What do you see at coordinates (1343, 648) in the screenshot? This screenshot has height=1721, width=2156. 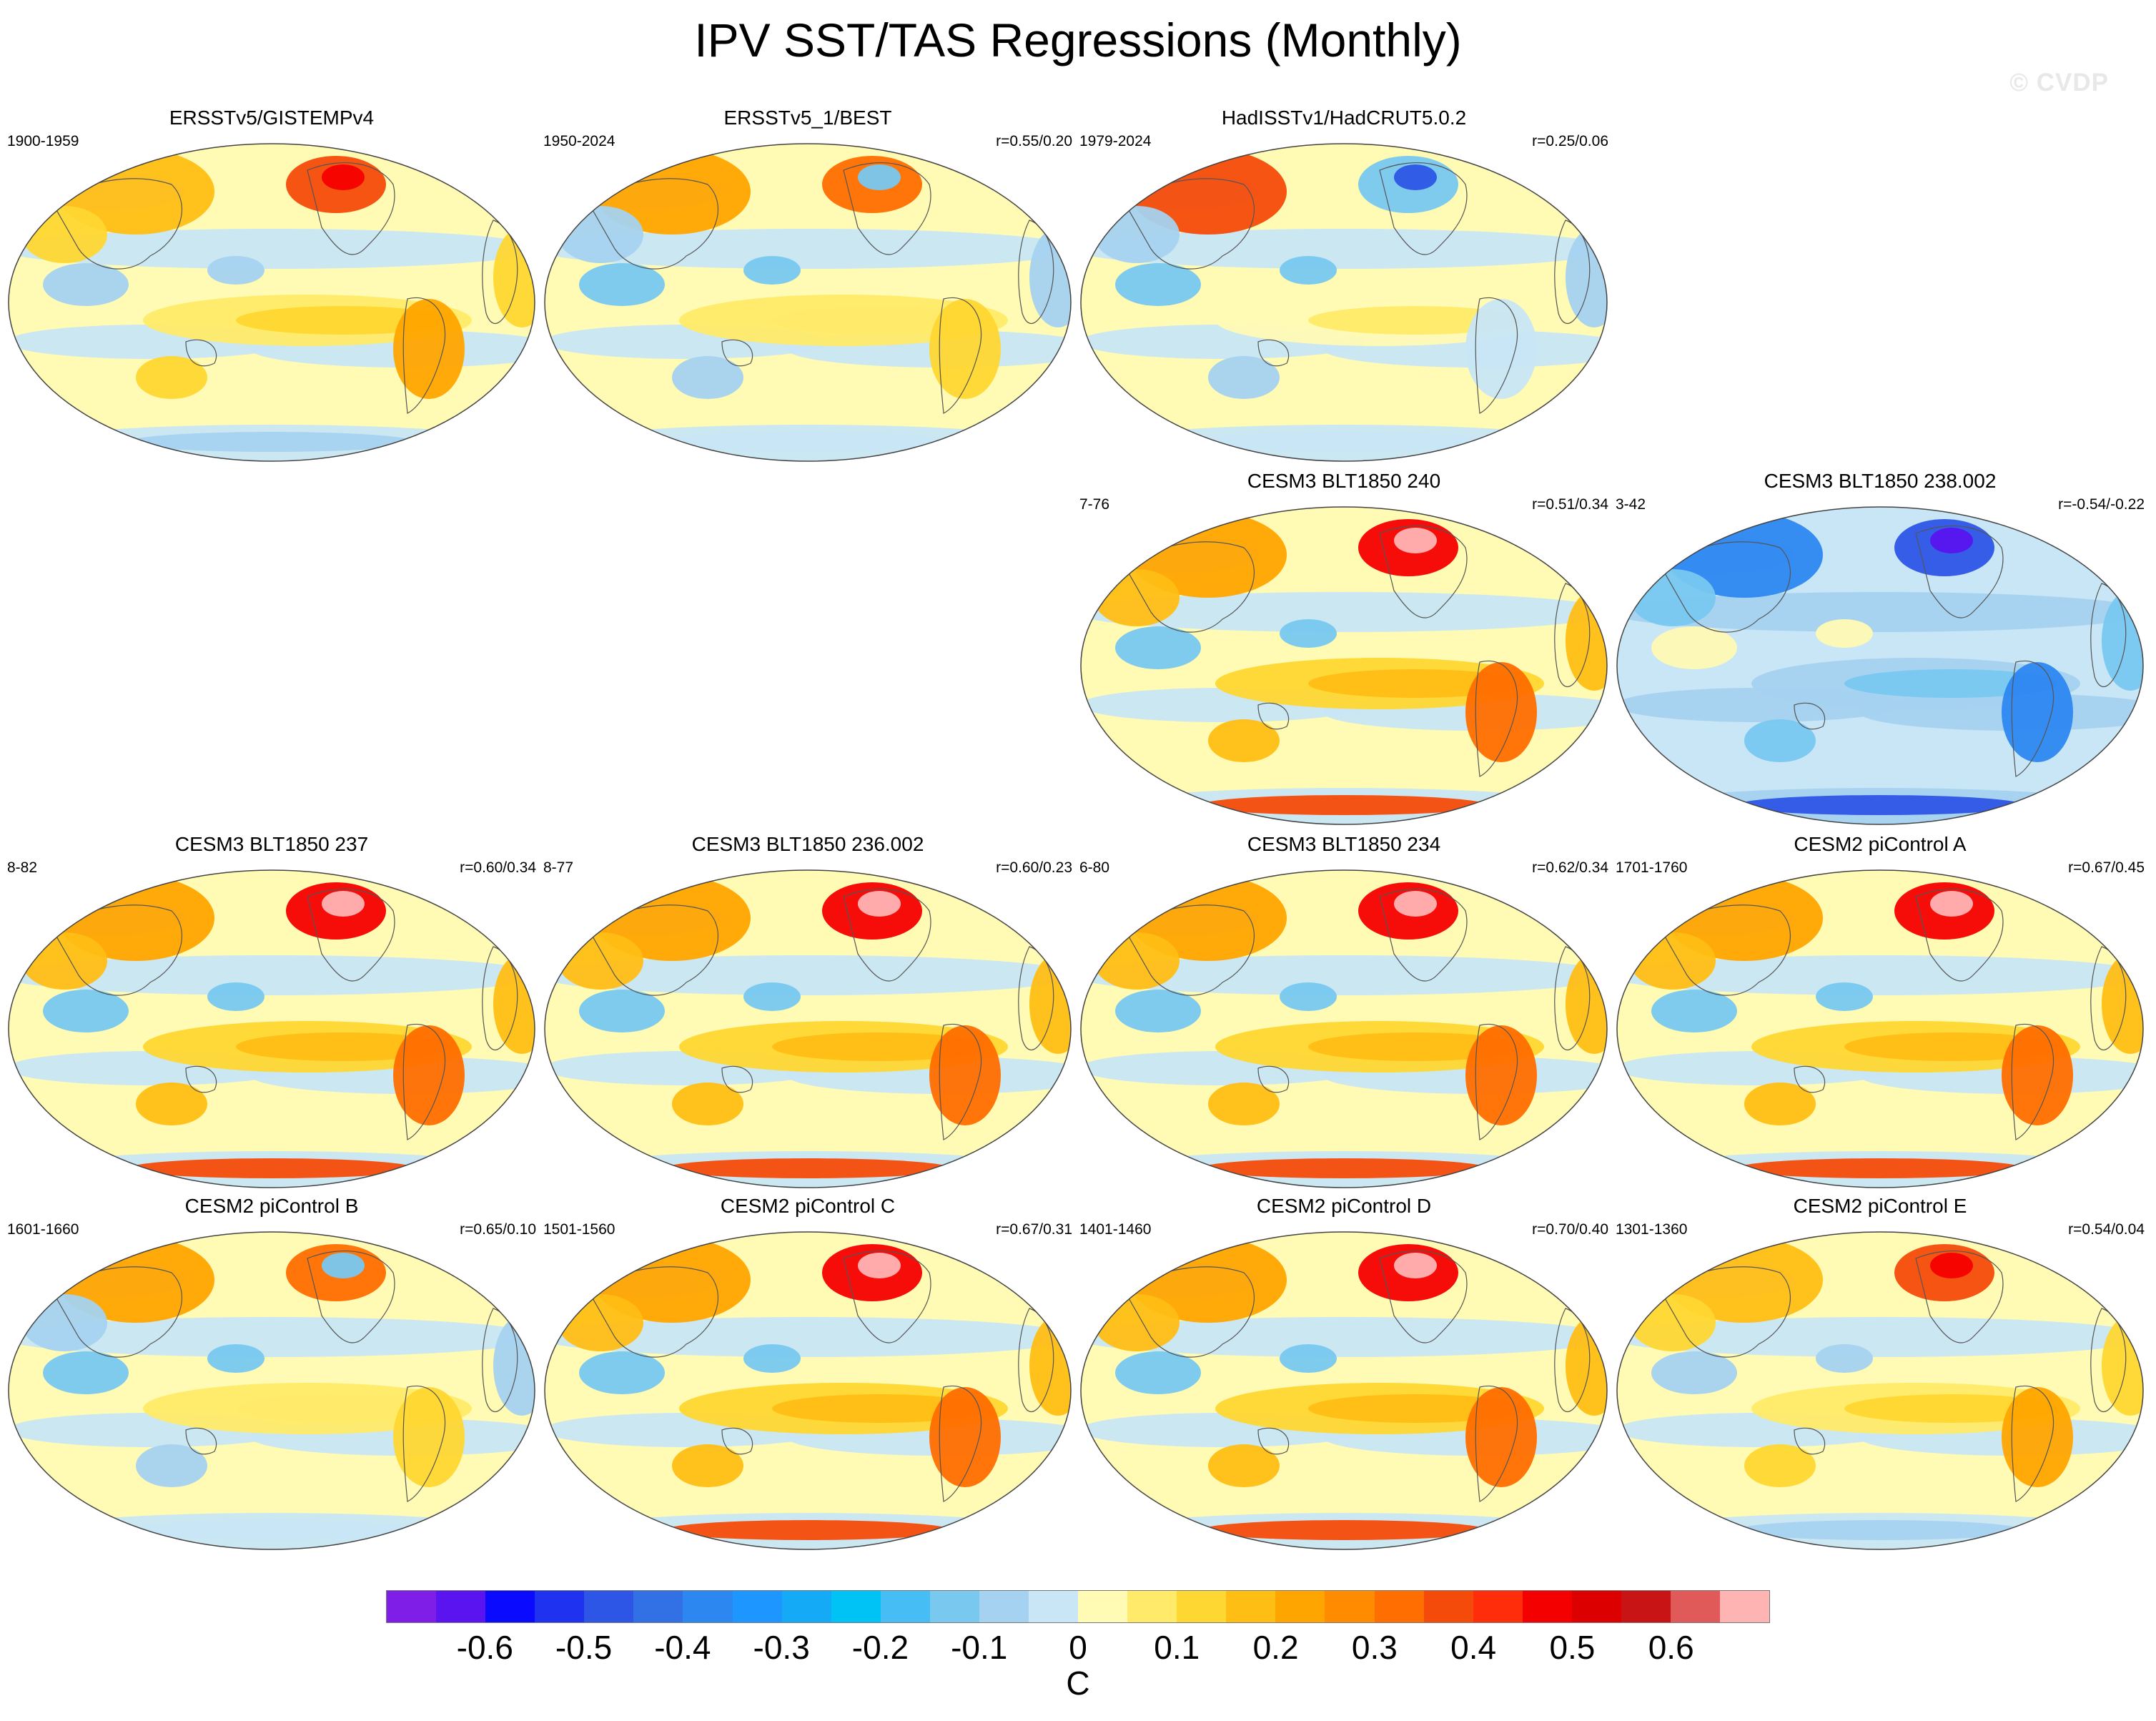 I see `map-panel: CESM3 BLT1850 240 7-76 r=0.51/0.34` at bounding box center [1343, 648].